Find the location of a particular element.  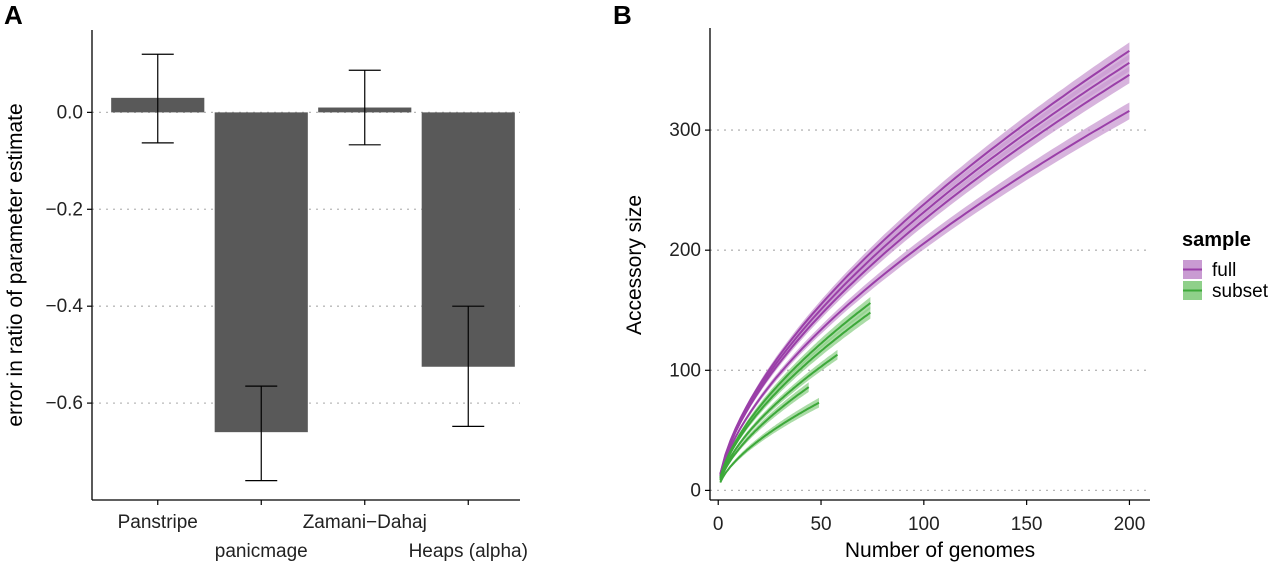

panel-a-label: A is located at coordinates (13, 15).